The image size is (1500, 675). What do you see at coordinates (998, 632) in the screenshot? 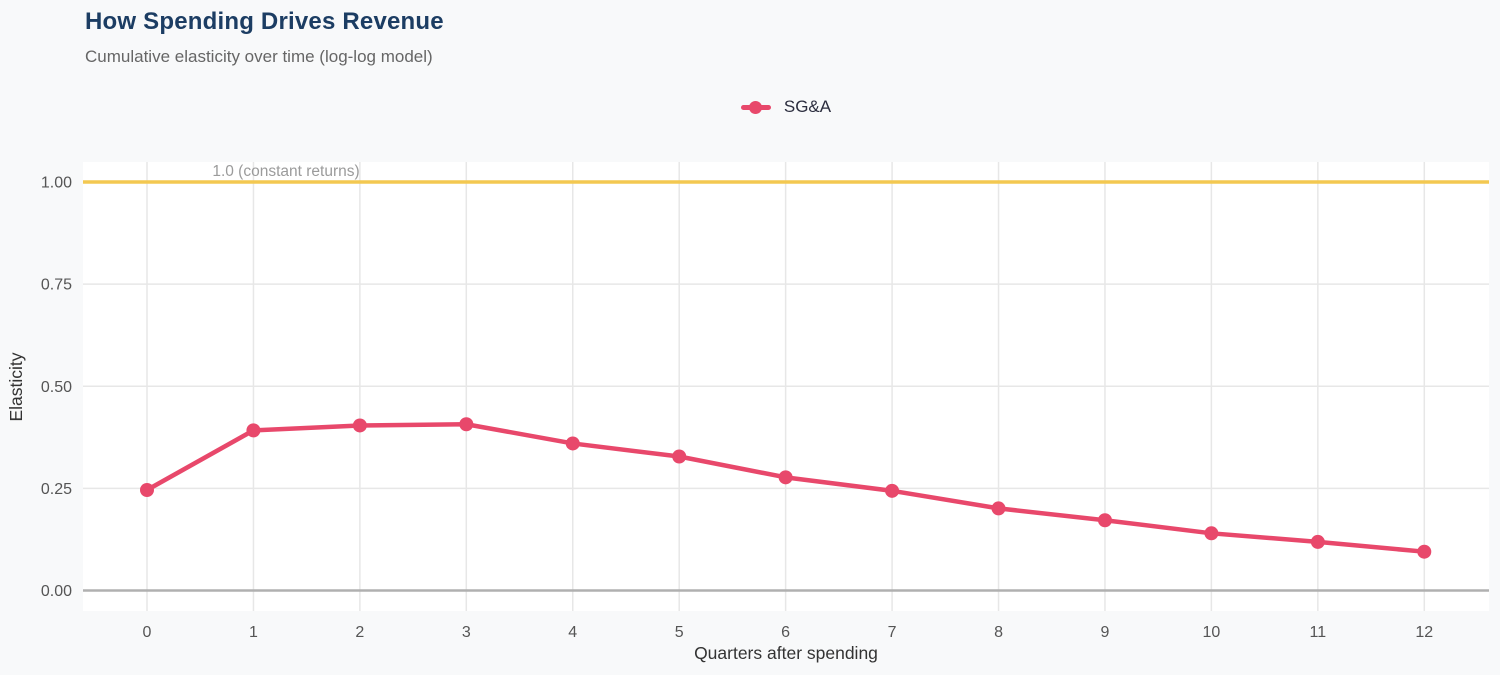
I see `x-axis-tick-label: 8` at bounding box center [998, 632].